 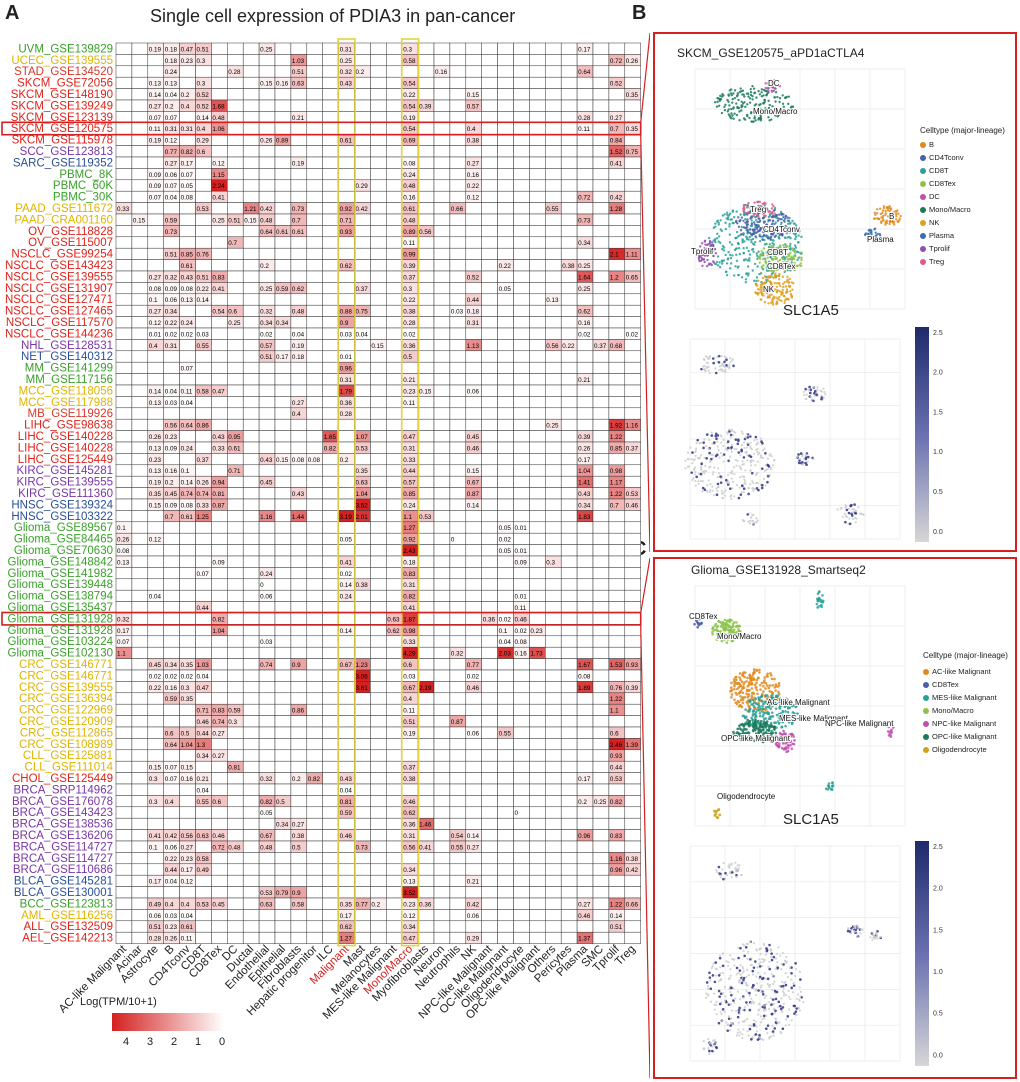 I want to click on cluster-cd8tex, so click(x=698, y=623).